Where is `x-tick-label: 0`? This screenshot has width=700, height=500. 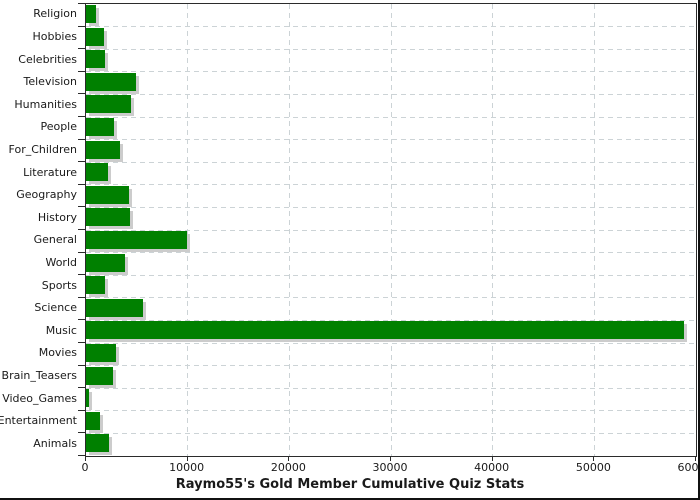 x-tick-label: 0 is located at coordinates (85, 467).